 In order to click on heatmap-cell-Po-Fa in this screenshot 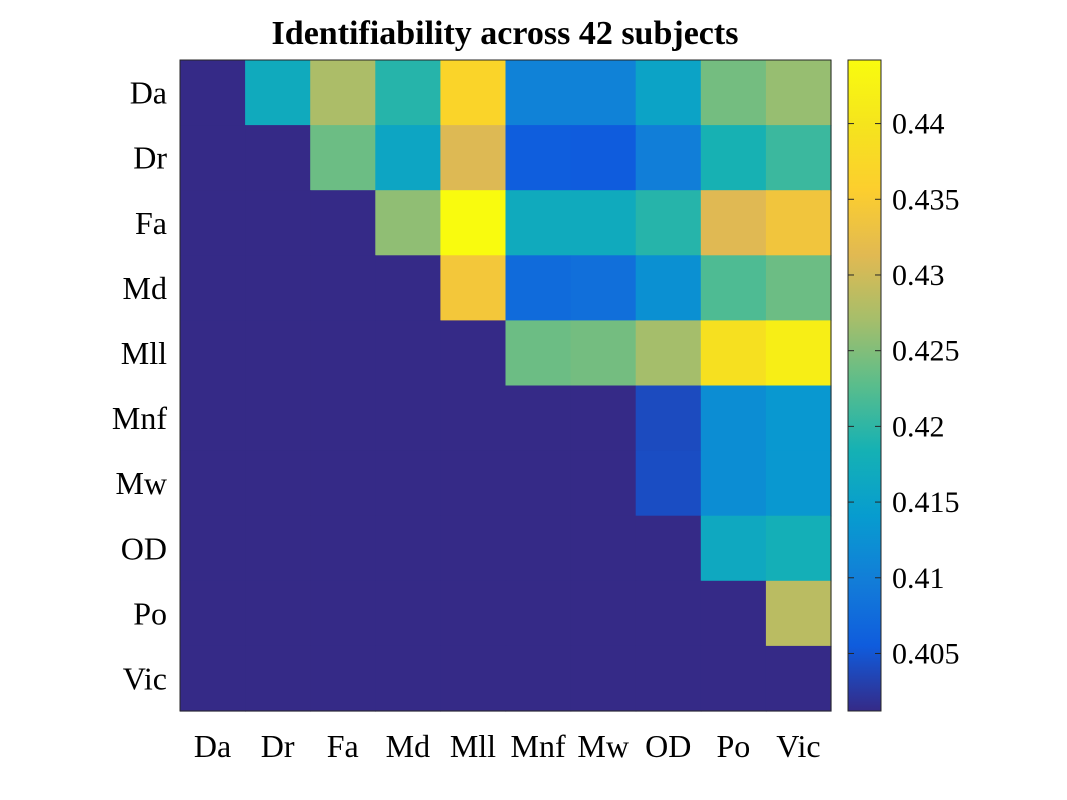, I will do `click(343, 613)`.